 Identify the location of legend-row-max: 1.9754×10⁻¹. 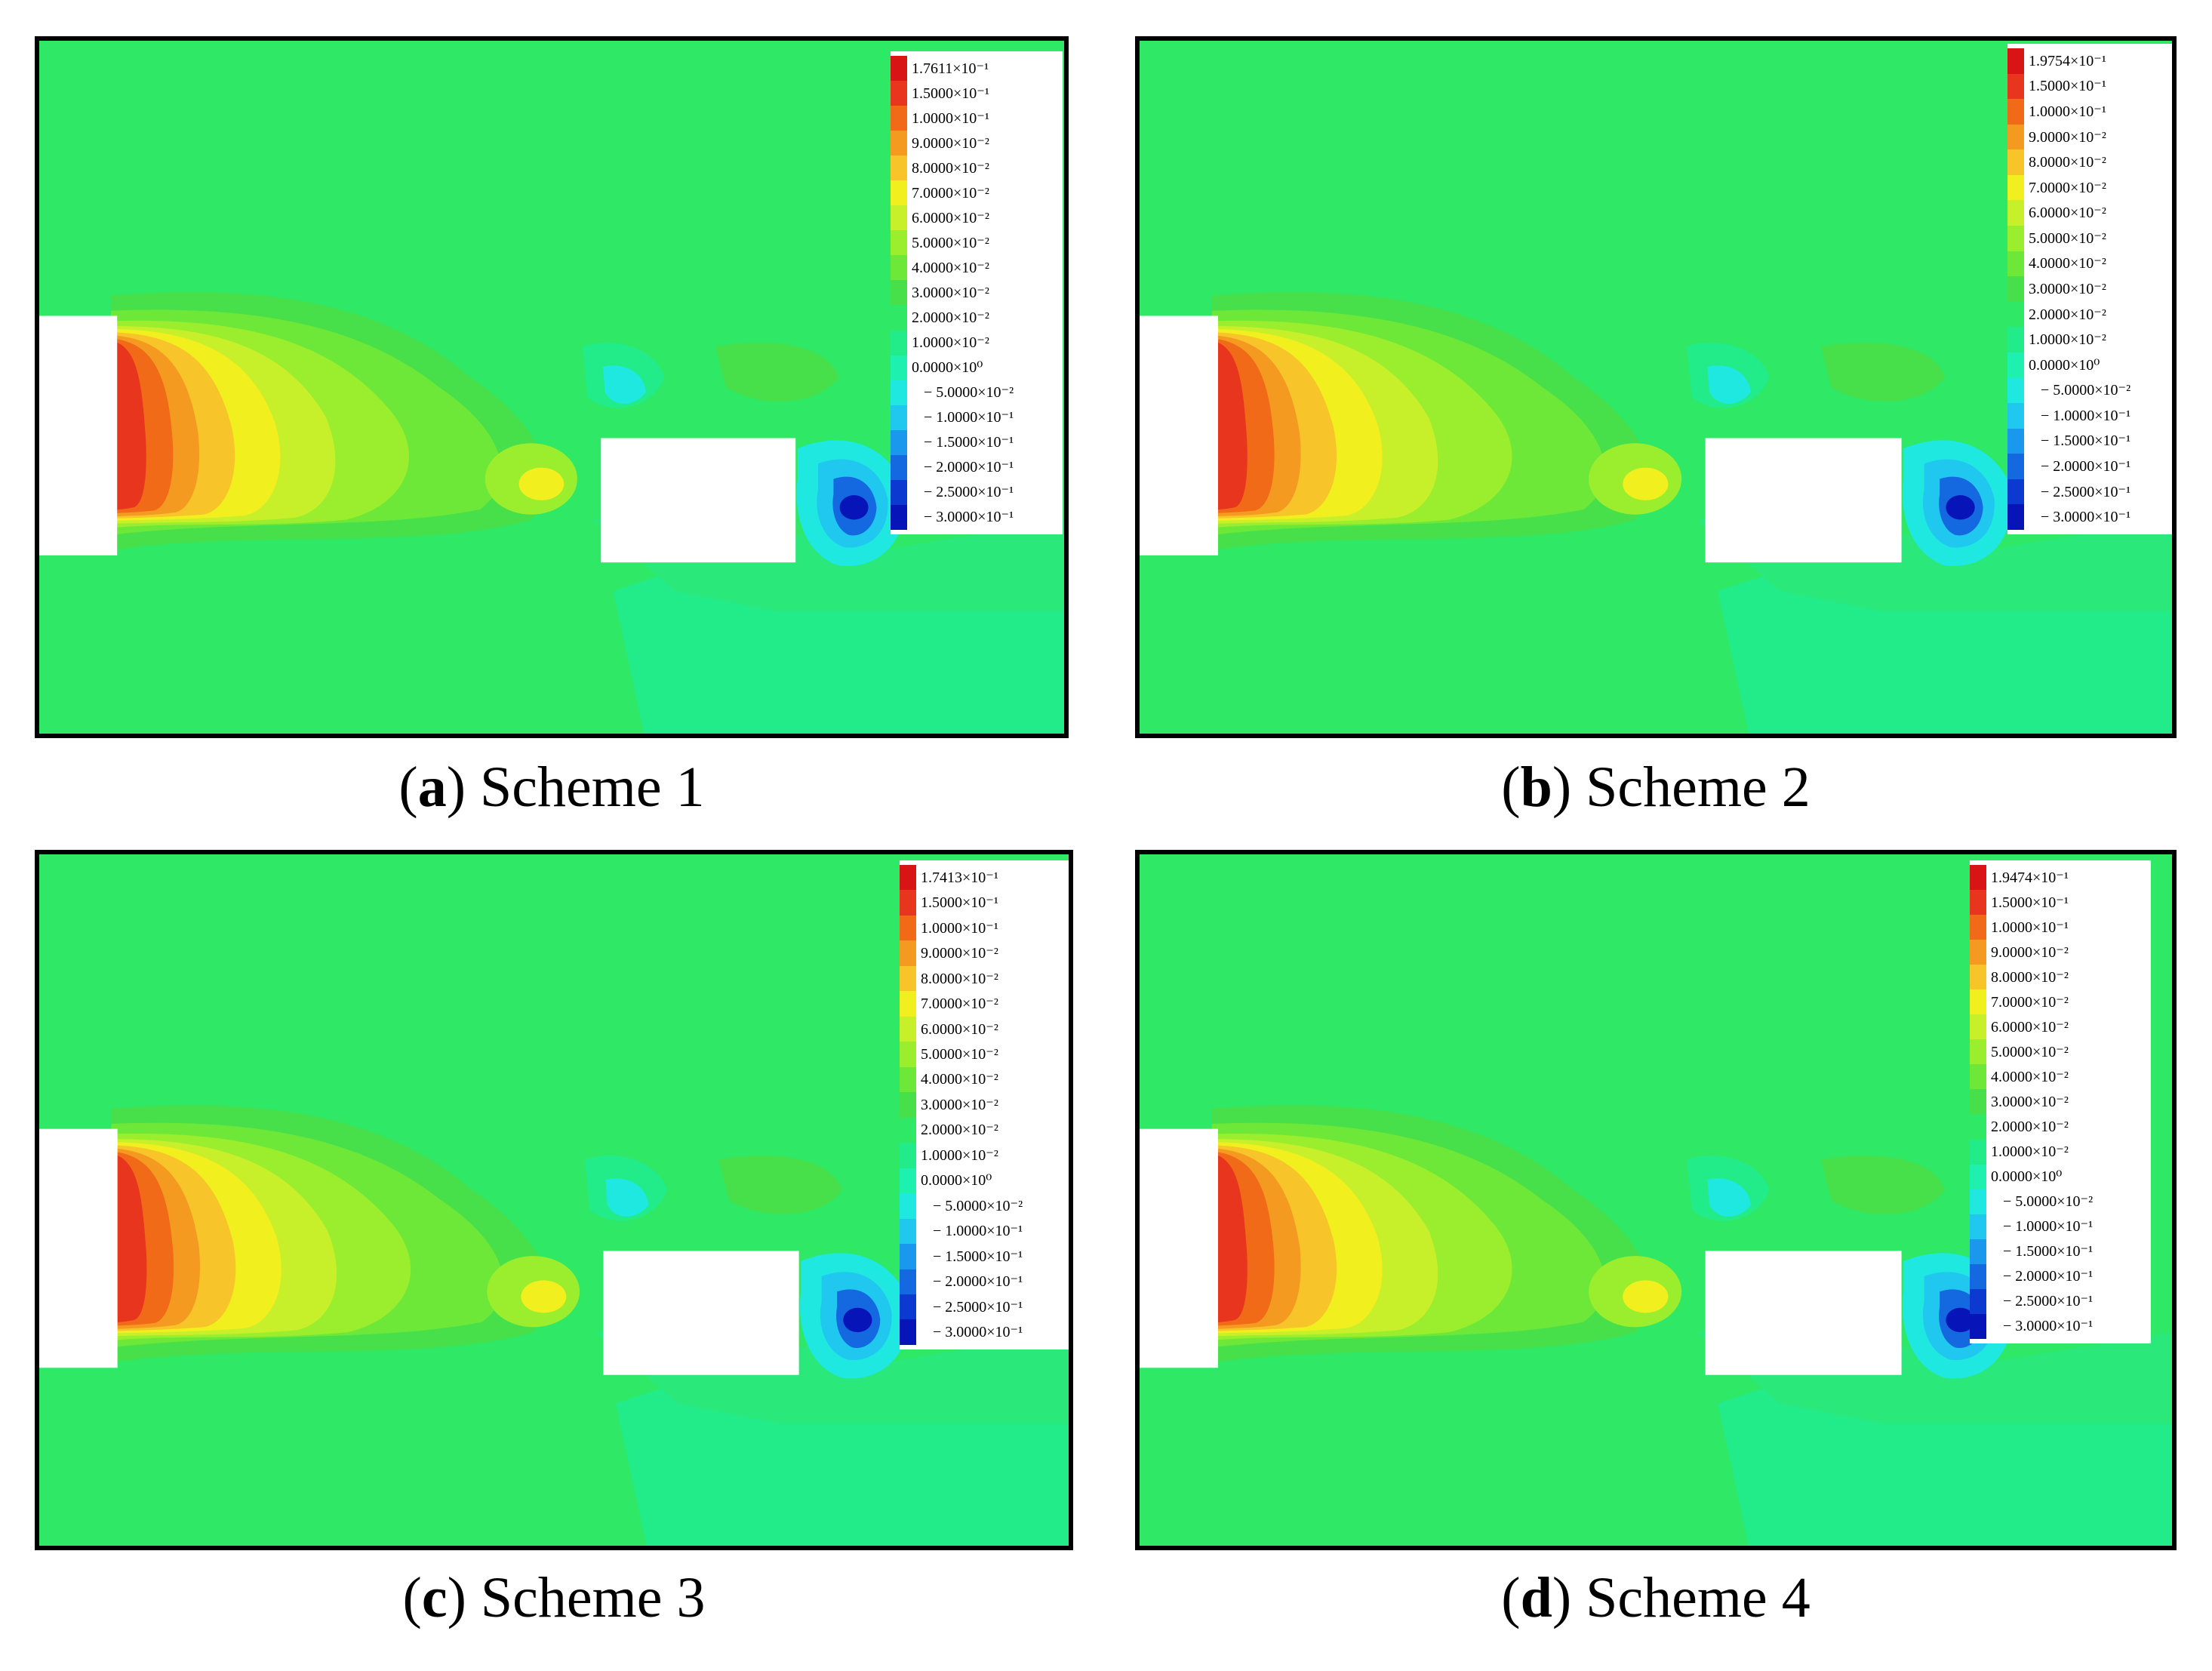
(2088, 61).